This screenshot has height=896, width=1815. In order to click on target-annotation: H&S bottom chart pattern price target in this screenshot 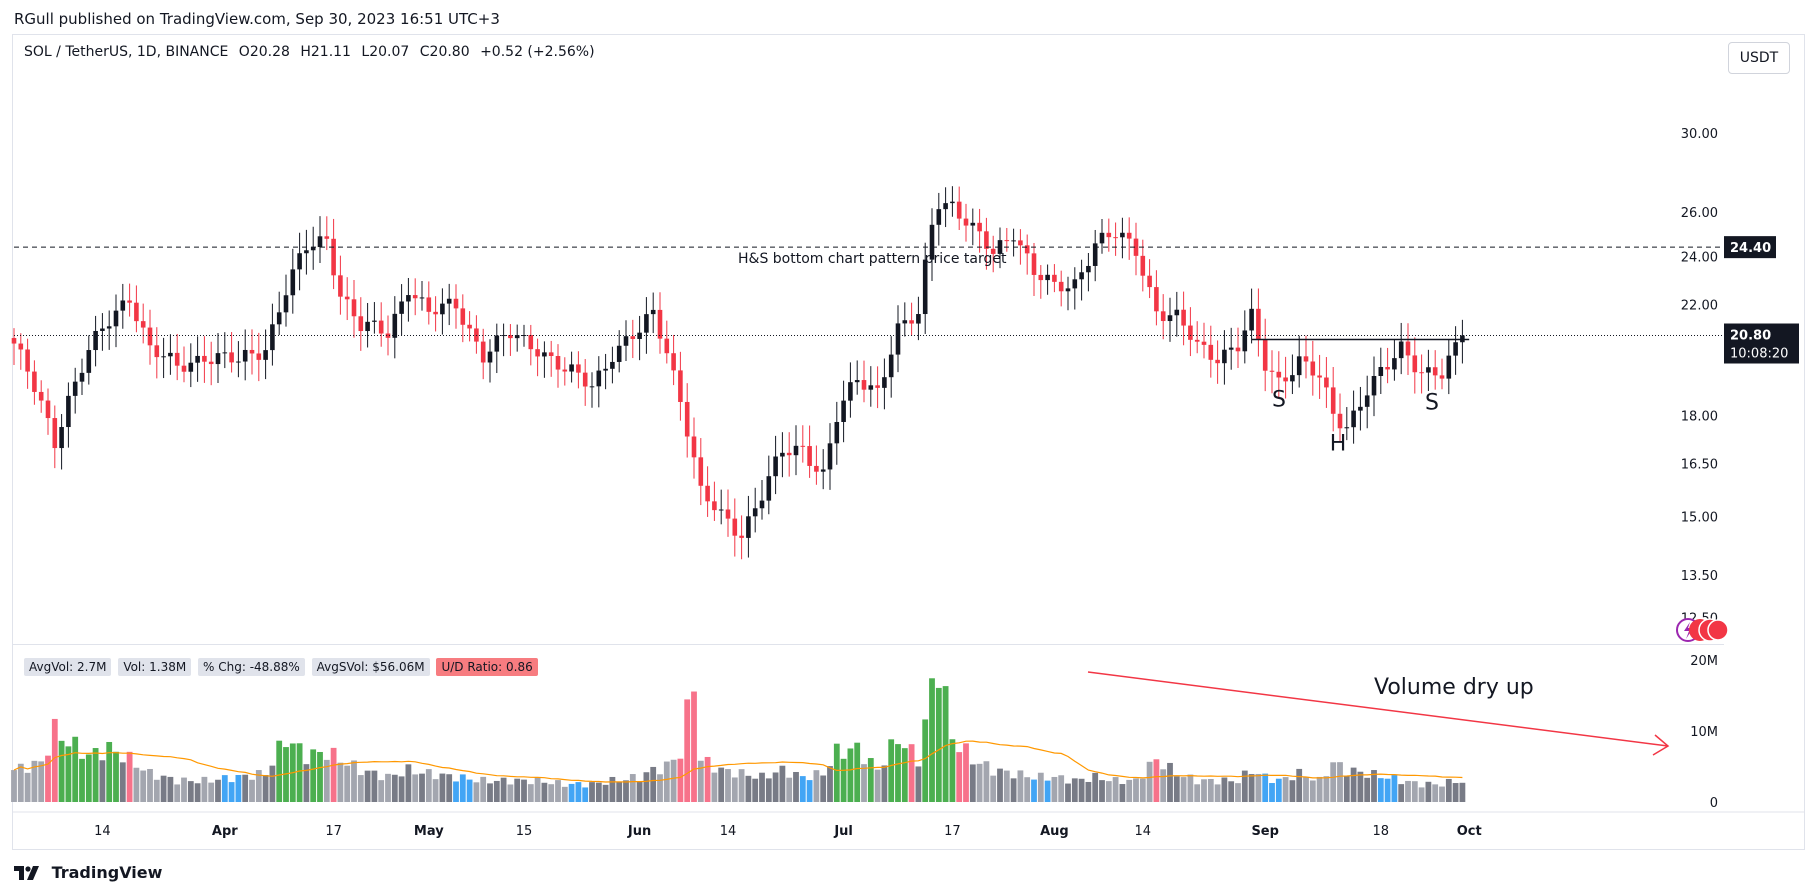, I will do `click(872, 259)`.